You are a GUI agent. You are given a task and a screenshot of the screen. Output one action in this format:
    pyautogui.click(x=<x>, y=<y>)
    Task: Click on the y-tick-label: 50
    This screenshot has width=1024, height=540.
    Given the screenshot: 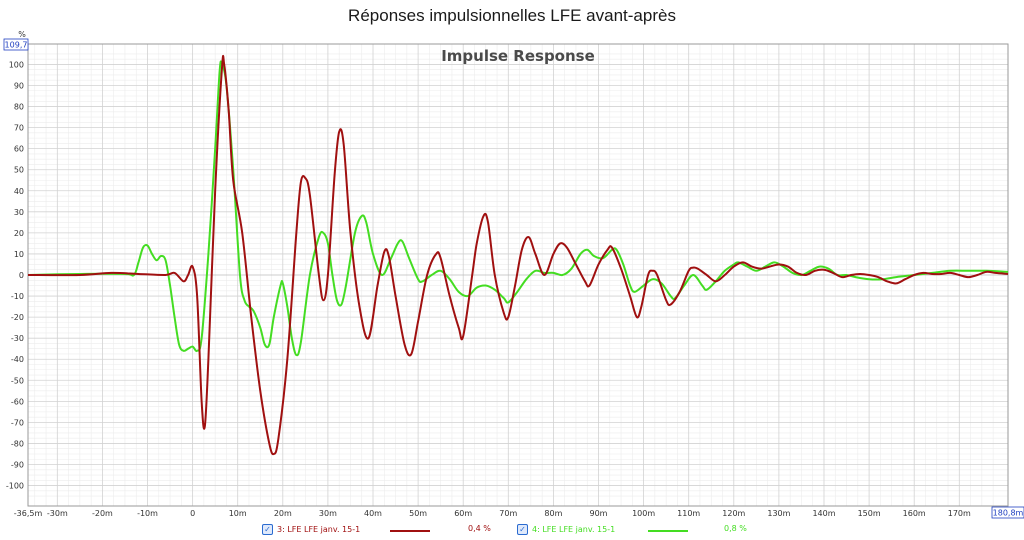 What is the action you would take?
    pyautogui.click(x=19, y=170)
    